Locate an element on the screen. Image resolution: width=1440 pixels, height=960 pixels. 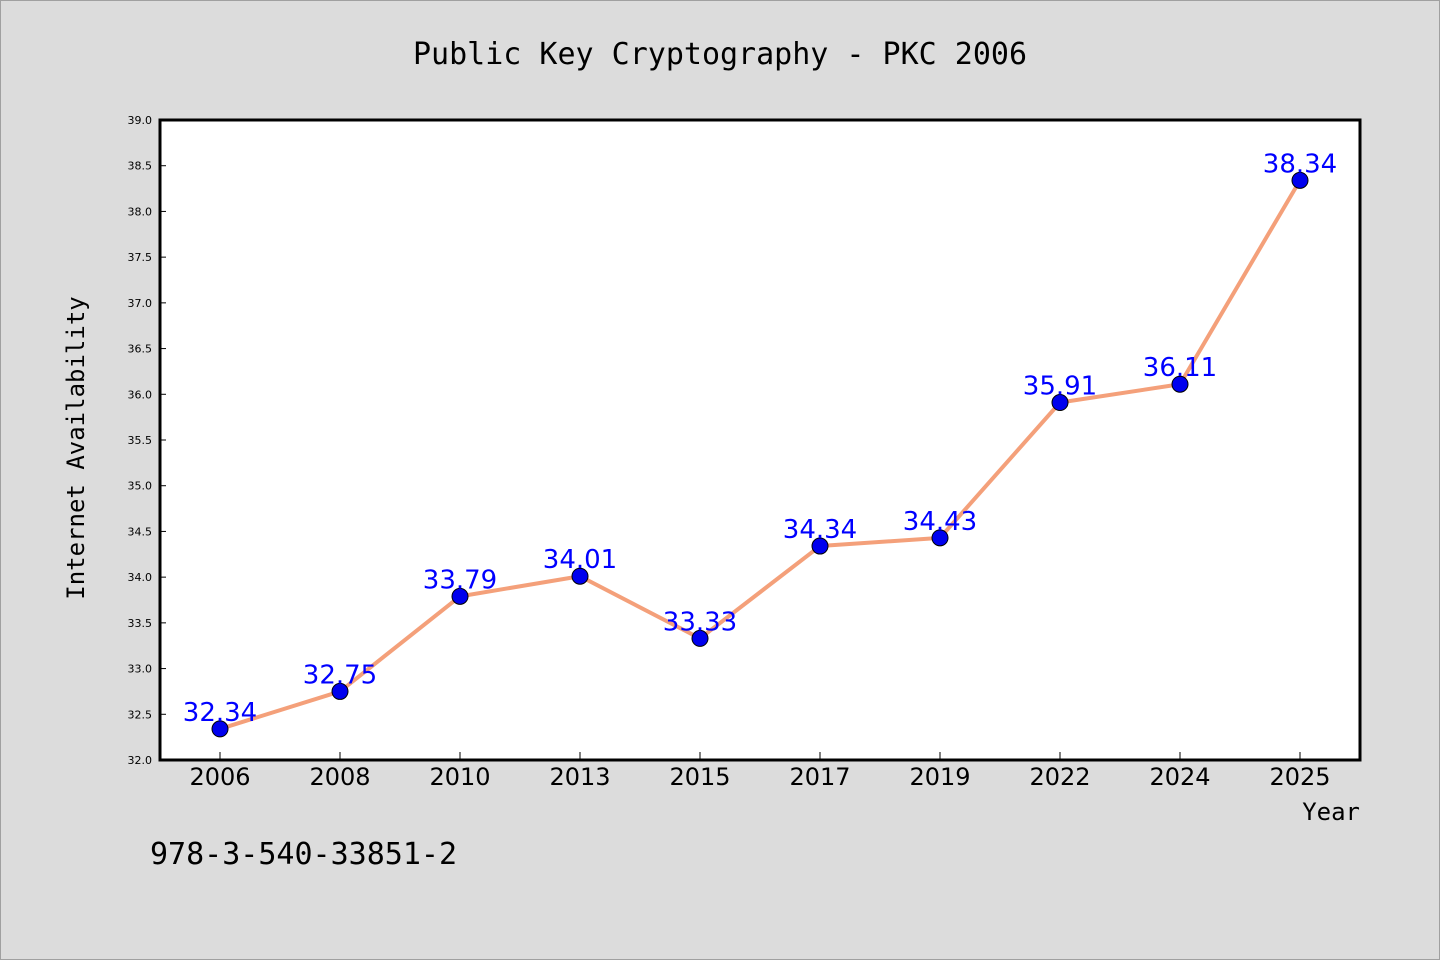
x-tick-label: 2024 is located at coordinates (1179, 777).